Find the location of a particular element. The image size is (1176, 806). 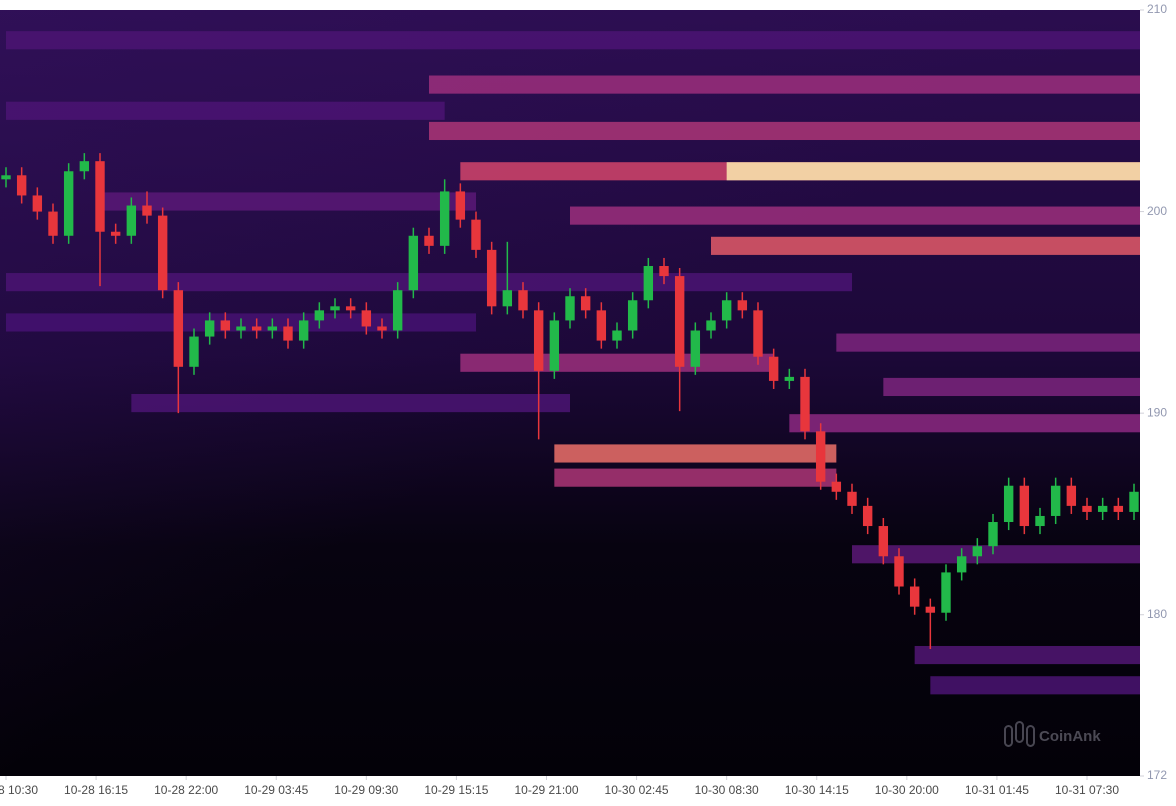

y-tick-label: 200 is located at coordinates (1157, 211).